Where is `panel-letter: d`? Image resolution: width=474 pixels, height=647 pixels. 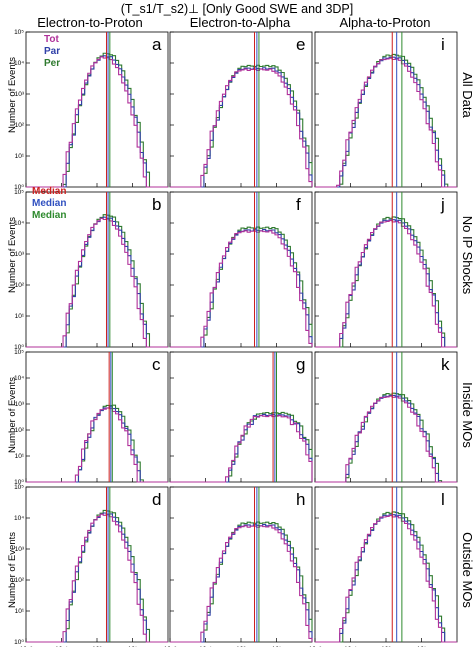
panel-letter: d is located at coordinates (156, 499).